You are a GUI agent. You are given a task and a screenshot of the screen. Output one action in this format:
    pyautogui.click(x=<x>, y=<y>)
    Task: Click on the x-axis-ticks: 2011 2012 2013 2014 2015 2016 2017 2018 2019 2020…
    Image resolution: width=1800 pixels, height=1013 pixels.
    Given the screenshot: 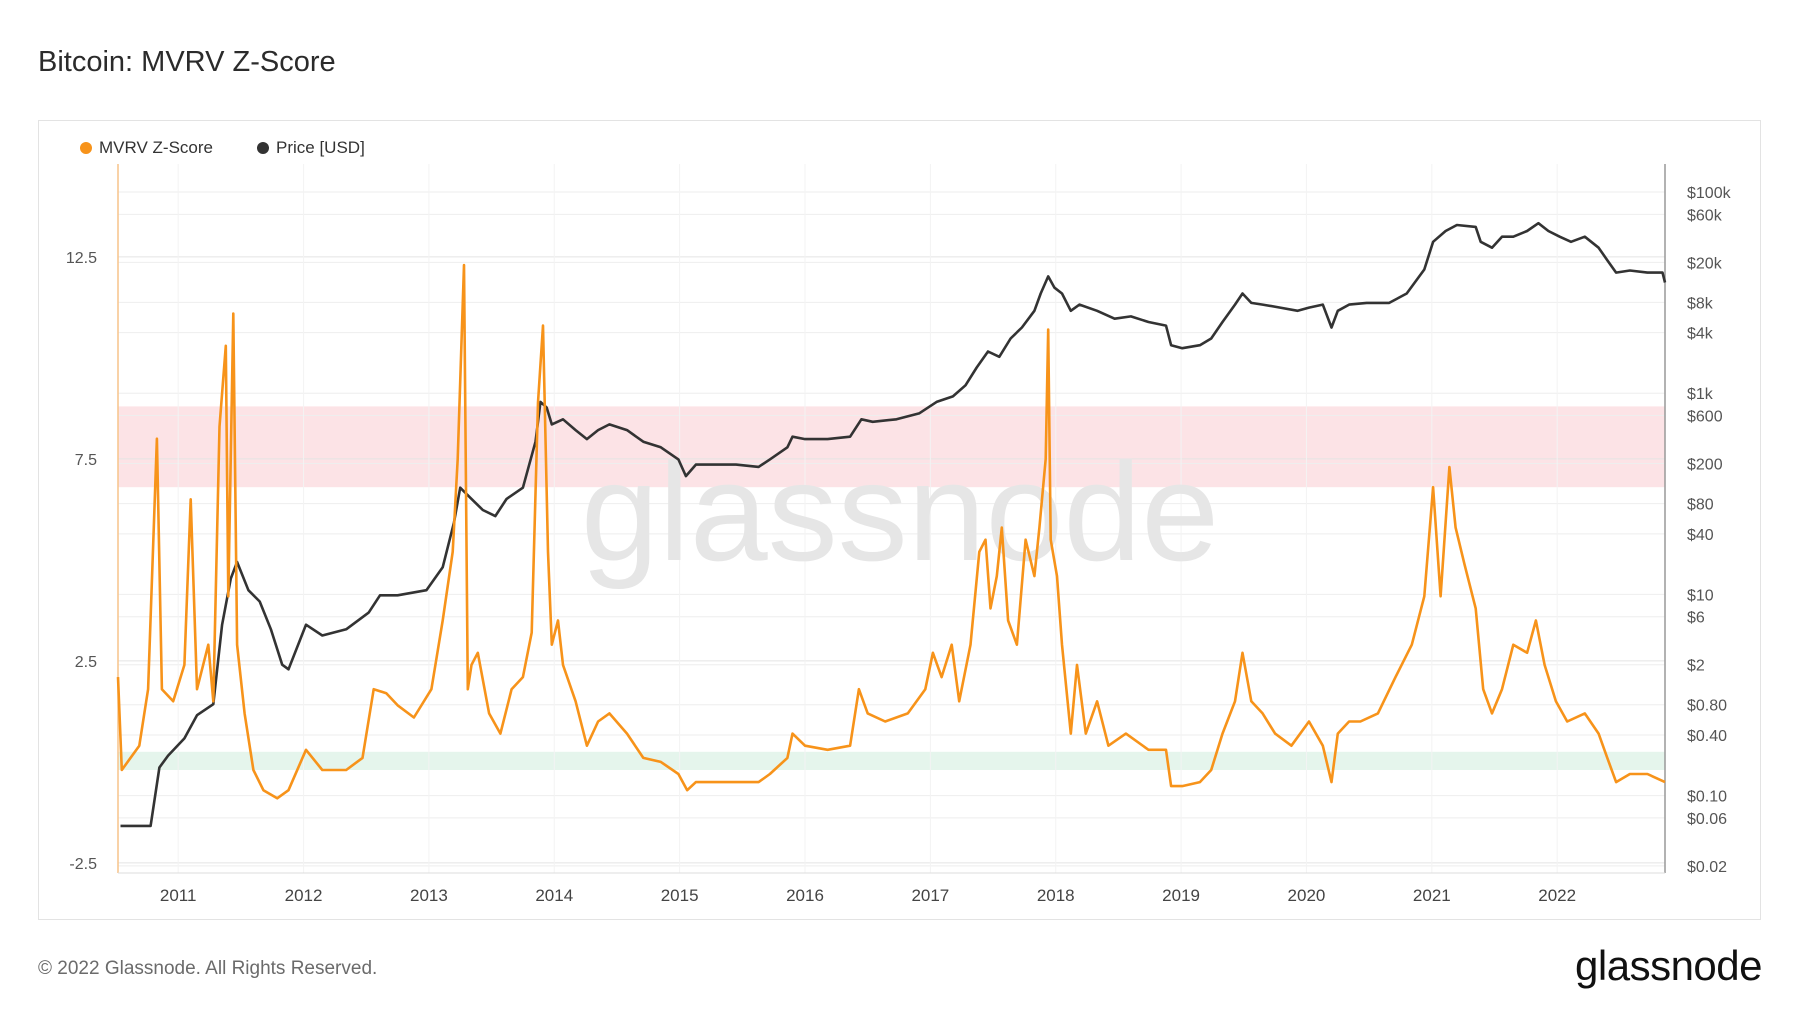 What is the action you would take?
    pyautogui.click(x=868, y=895)
    